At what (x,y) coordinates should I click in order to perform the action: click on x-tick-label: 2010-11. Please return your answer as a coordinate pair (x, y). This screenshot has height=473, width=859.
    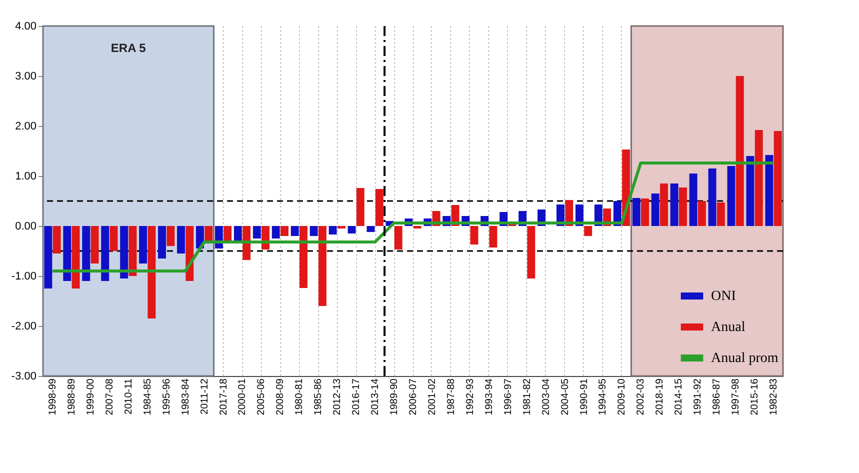
    Looking at the image, I should click on (128, 396).